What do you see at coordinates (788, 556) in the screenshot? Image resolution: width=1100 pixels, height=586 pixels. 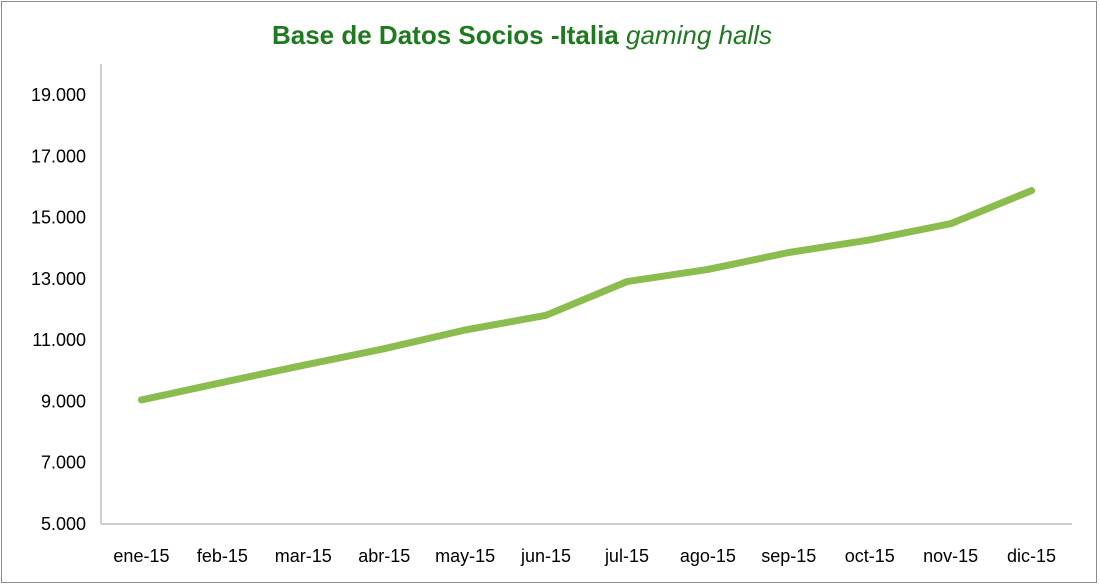 I see `x-tick-label: sep-15` at bounding box center [788, 556].